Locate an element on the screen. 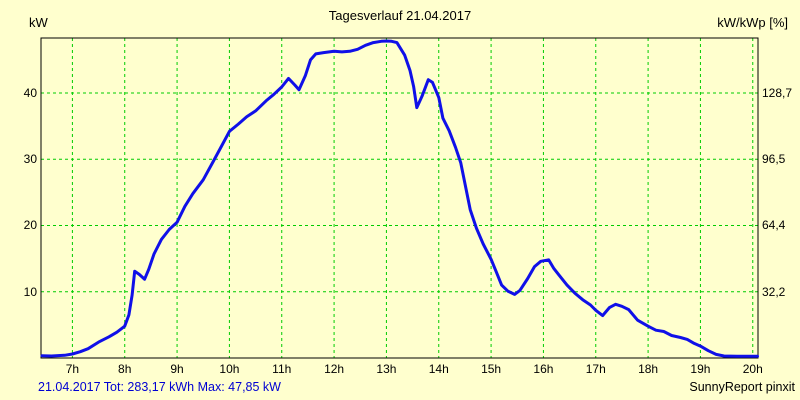 The height and width of the screenshot is (400, 800). x-tick-label: 14h is located at coordinates (438, 369).